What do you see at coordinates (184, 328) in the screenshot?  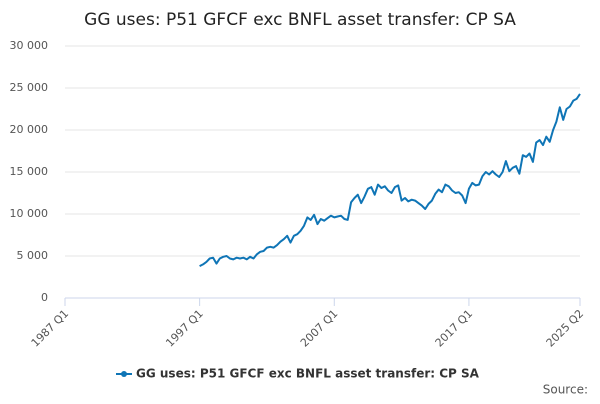 I see `x-tick-label: 1997 Q1` at bounding box center [184, 328].